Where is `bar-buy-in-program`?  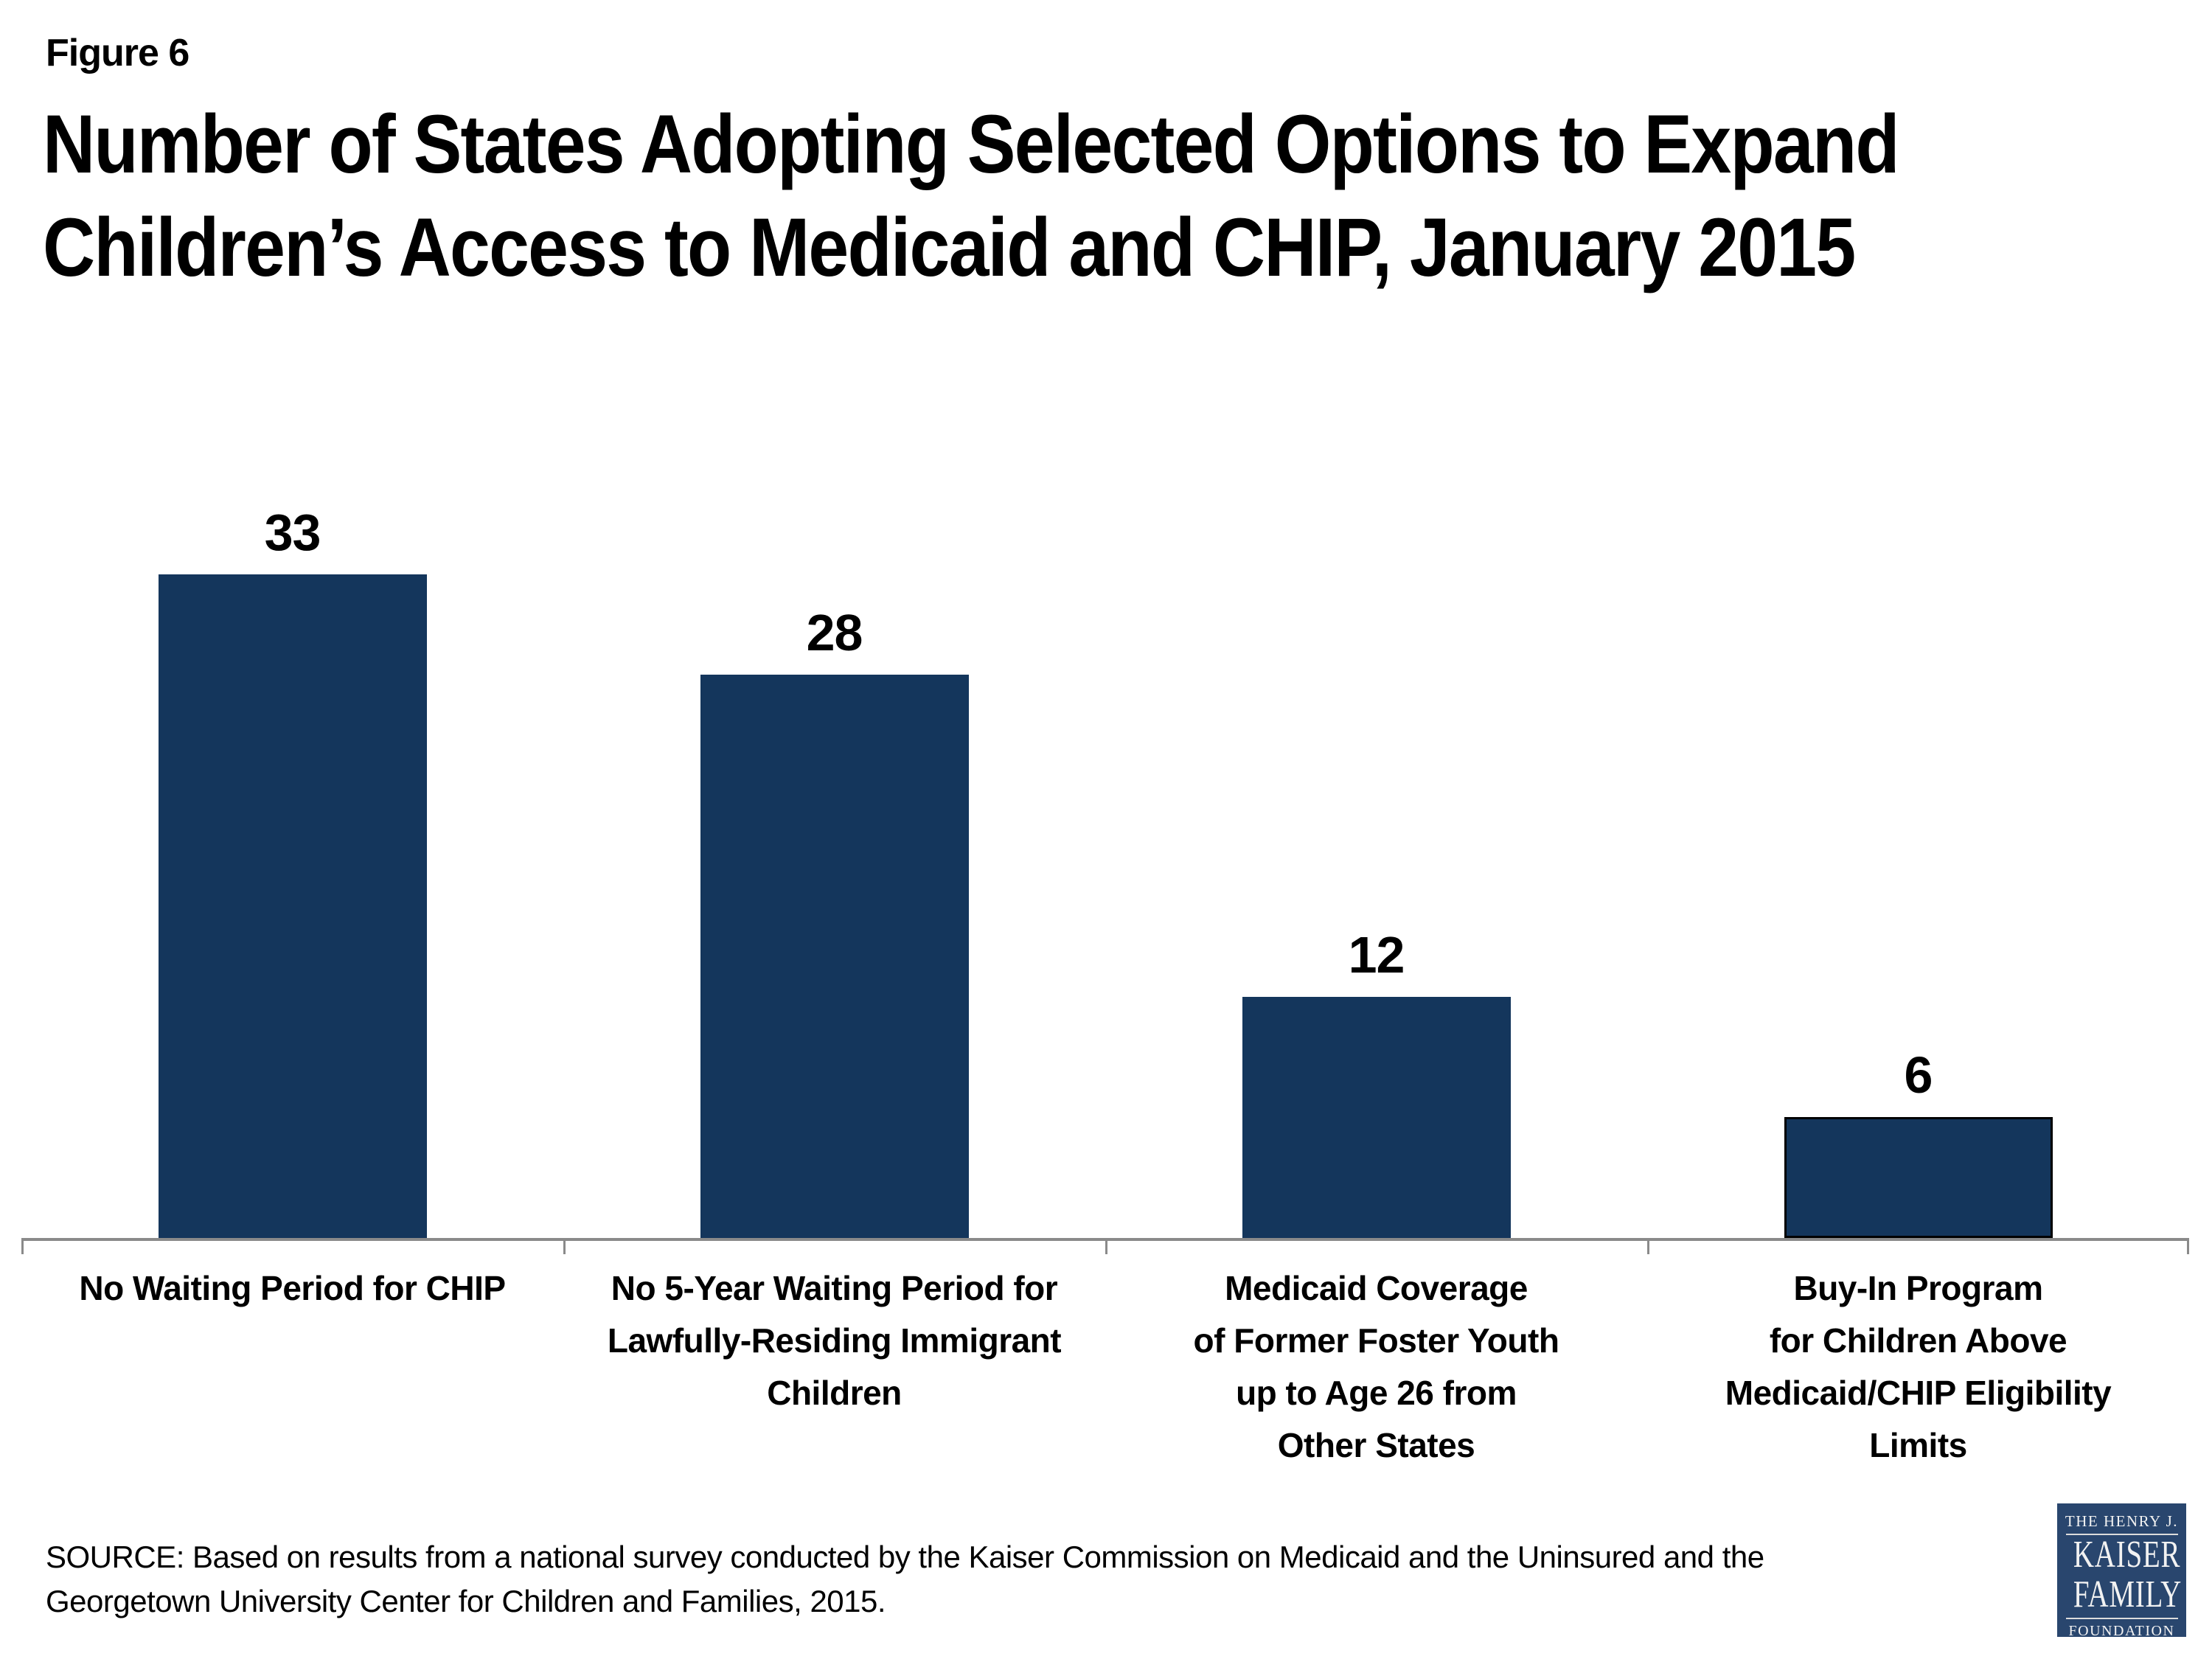
bar-buy-in-program is located at coordinates (1918, 1177).